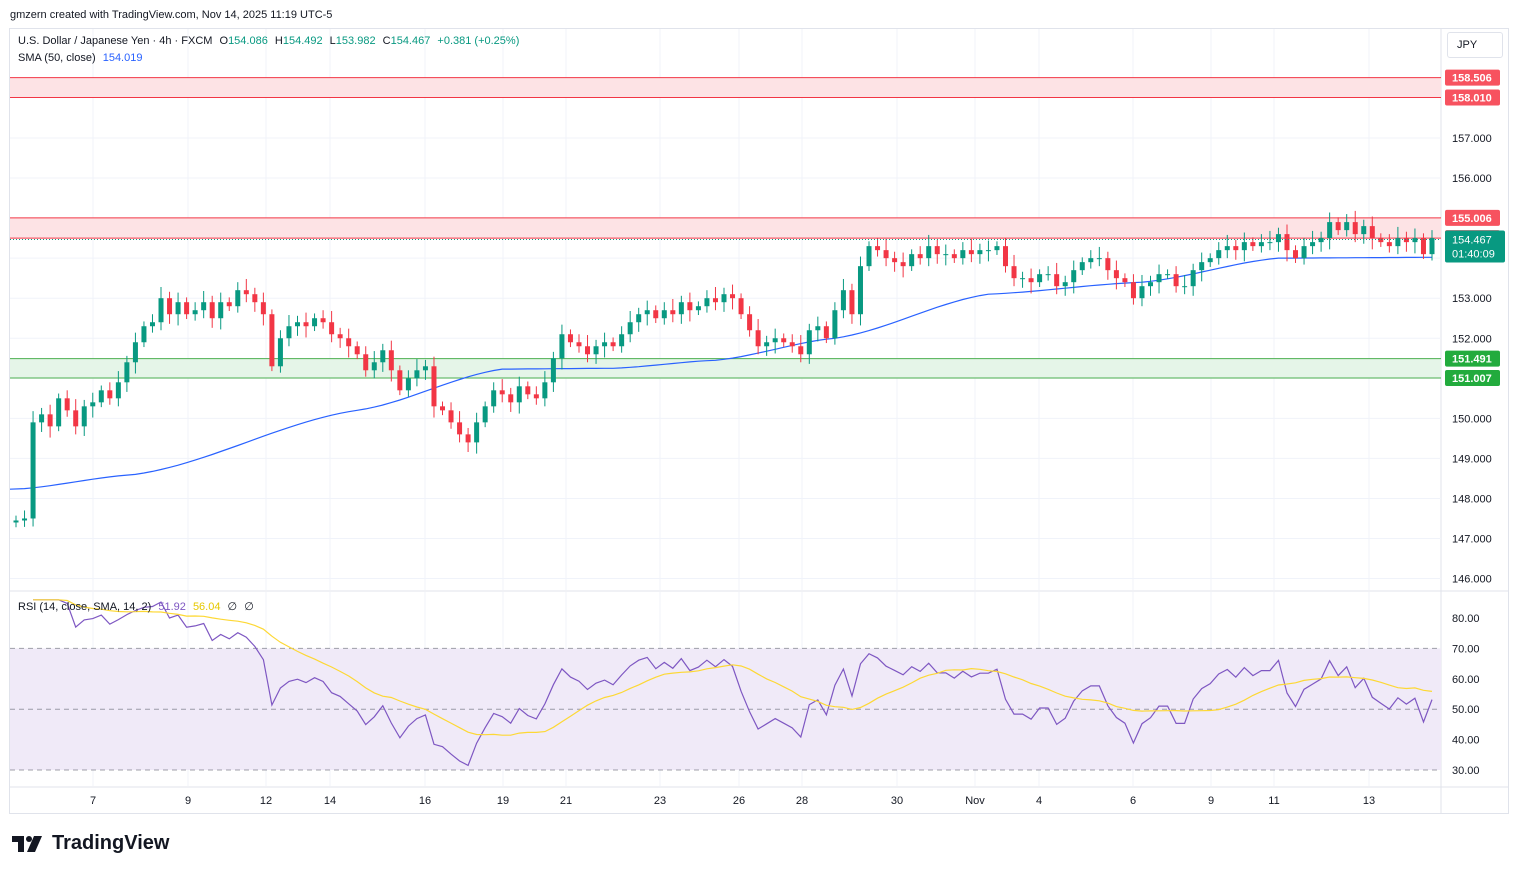 The image size is (1519, 875). What do you see at coordinates (115, 41) in the screenshot?
I see `symbol-name: U.S. Dollar / Japanese Yen · 4h · FXCM` at bounding box center [115, 41].